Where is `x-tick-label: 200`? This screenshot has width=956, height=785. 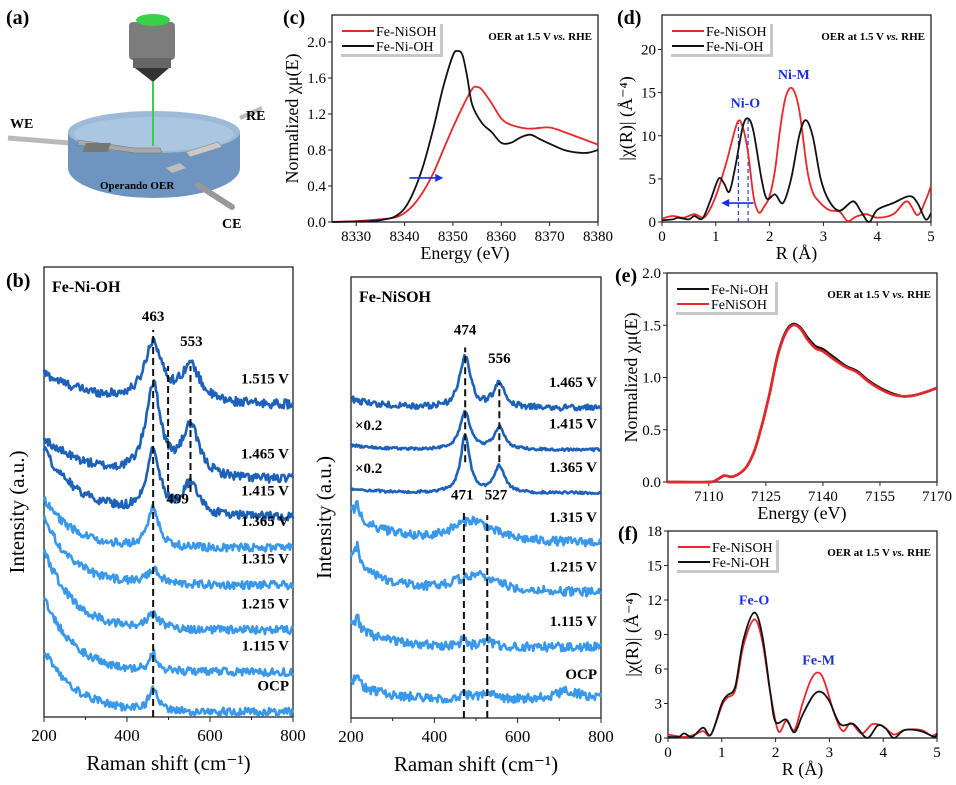 x-tick-label: 200 is located at coordinates (351, 736).